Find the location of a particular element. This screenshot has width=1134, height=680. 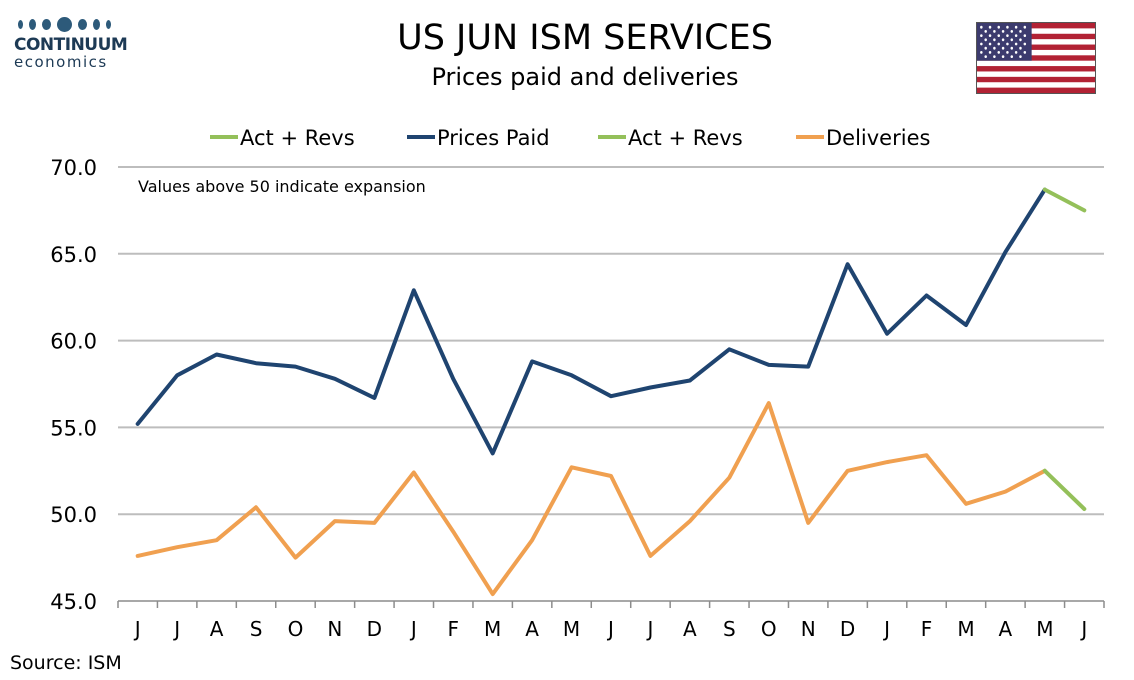

chart-annotation: Values above 50 indicate expansion is located at coordinates (282, 186).